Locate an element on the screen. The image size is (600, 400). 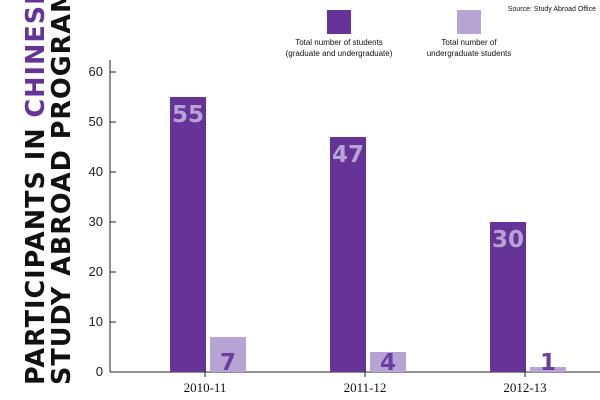
legend-swatch-undergrad is located at coordinates (469, 22).